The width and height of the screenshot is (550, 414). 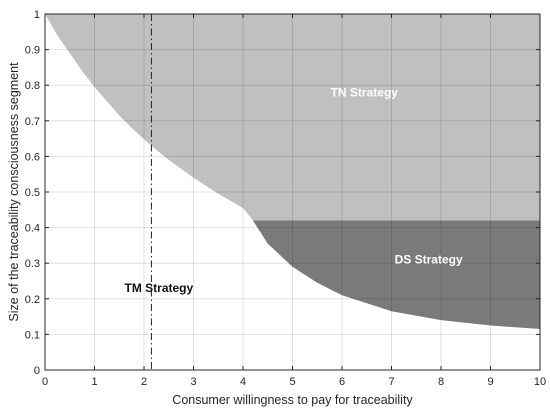 I want to click on y-tick-label: 0.1, so click(x=32, y=335).